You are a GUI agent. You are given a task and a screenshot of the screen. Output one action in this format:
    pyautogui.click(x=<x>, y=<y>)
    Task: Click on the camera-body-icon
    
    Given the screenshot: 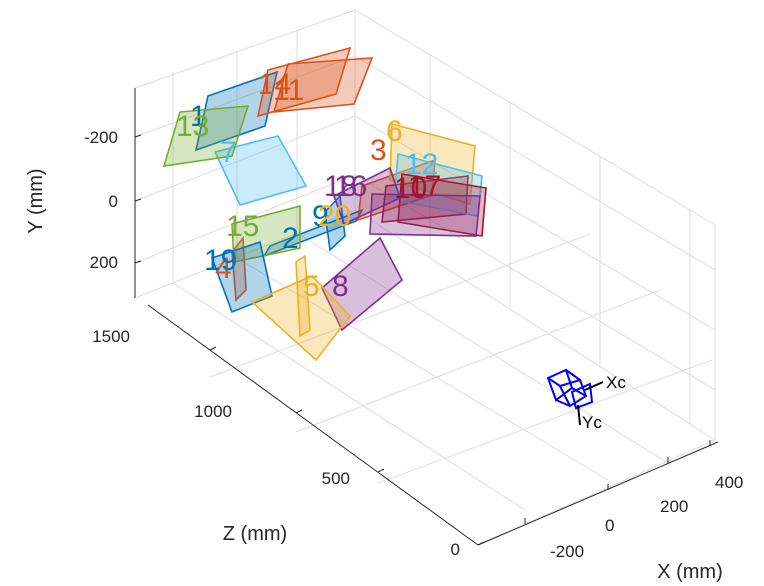 What is the action you would take?
    pyautogui.click(x=570, y=389)
    